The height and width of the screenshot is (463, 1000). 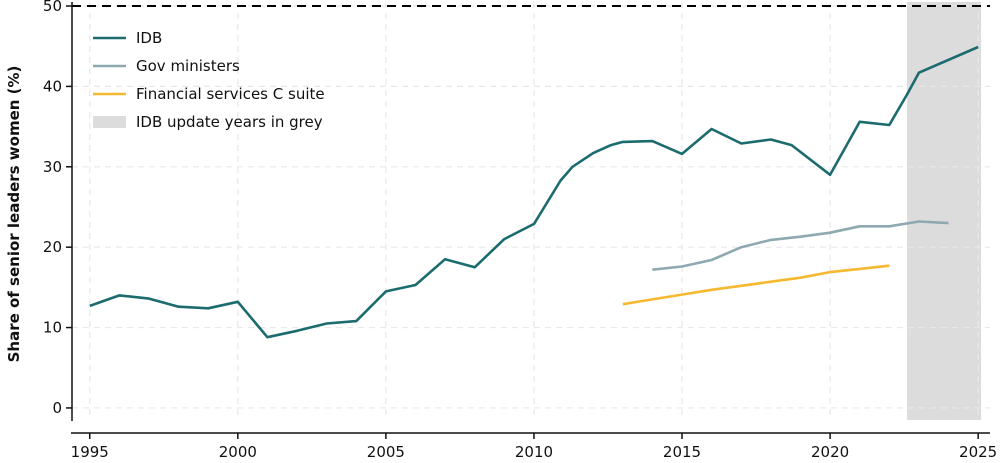 I want to click on x-tick-label-2020: 2020, so click(x=830, y=452).